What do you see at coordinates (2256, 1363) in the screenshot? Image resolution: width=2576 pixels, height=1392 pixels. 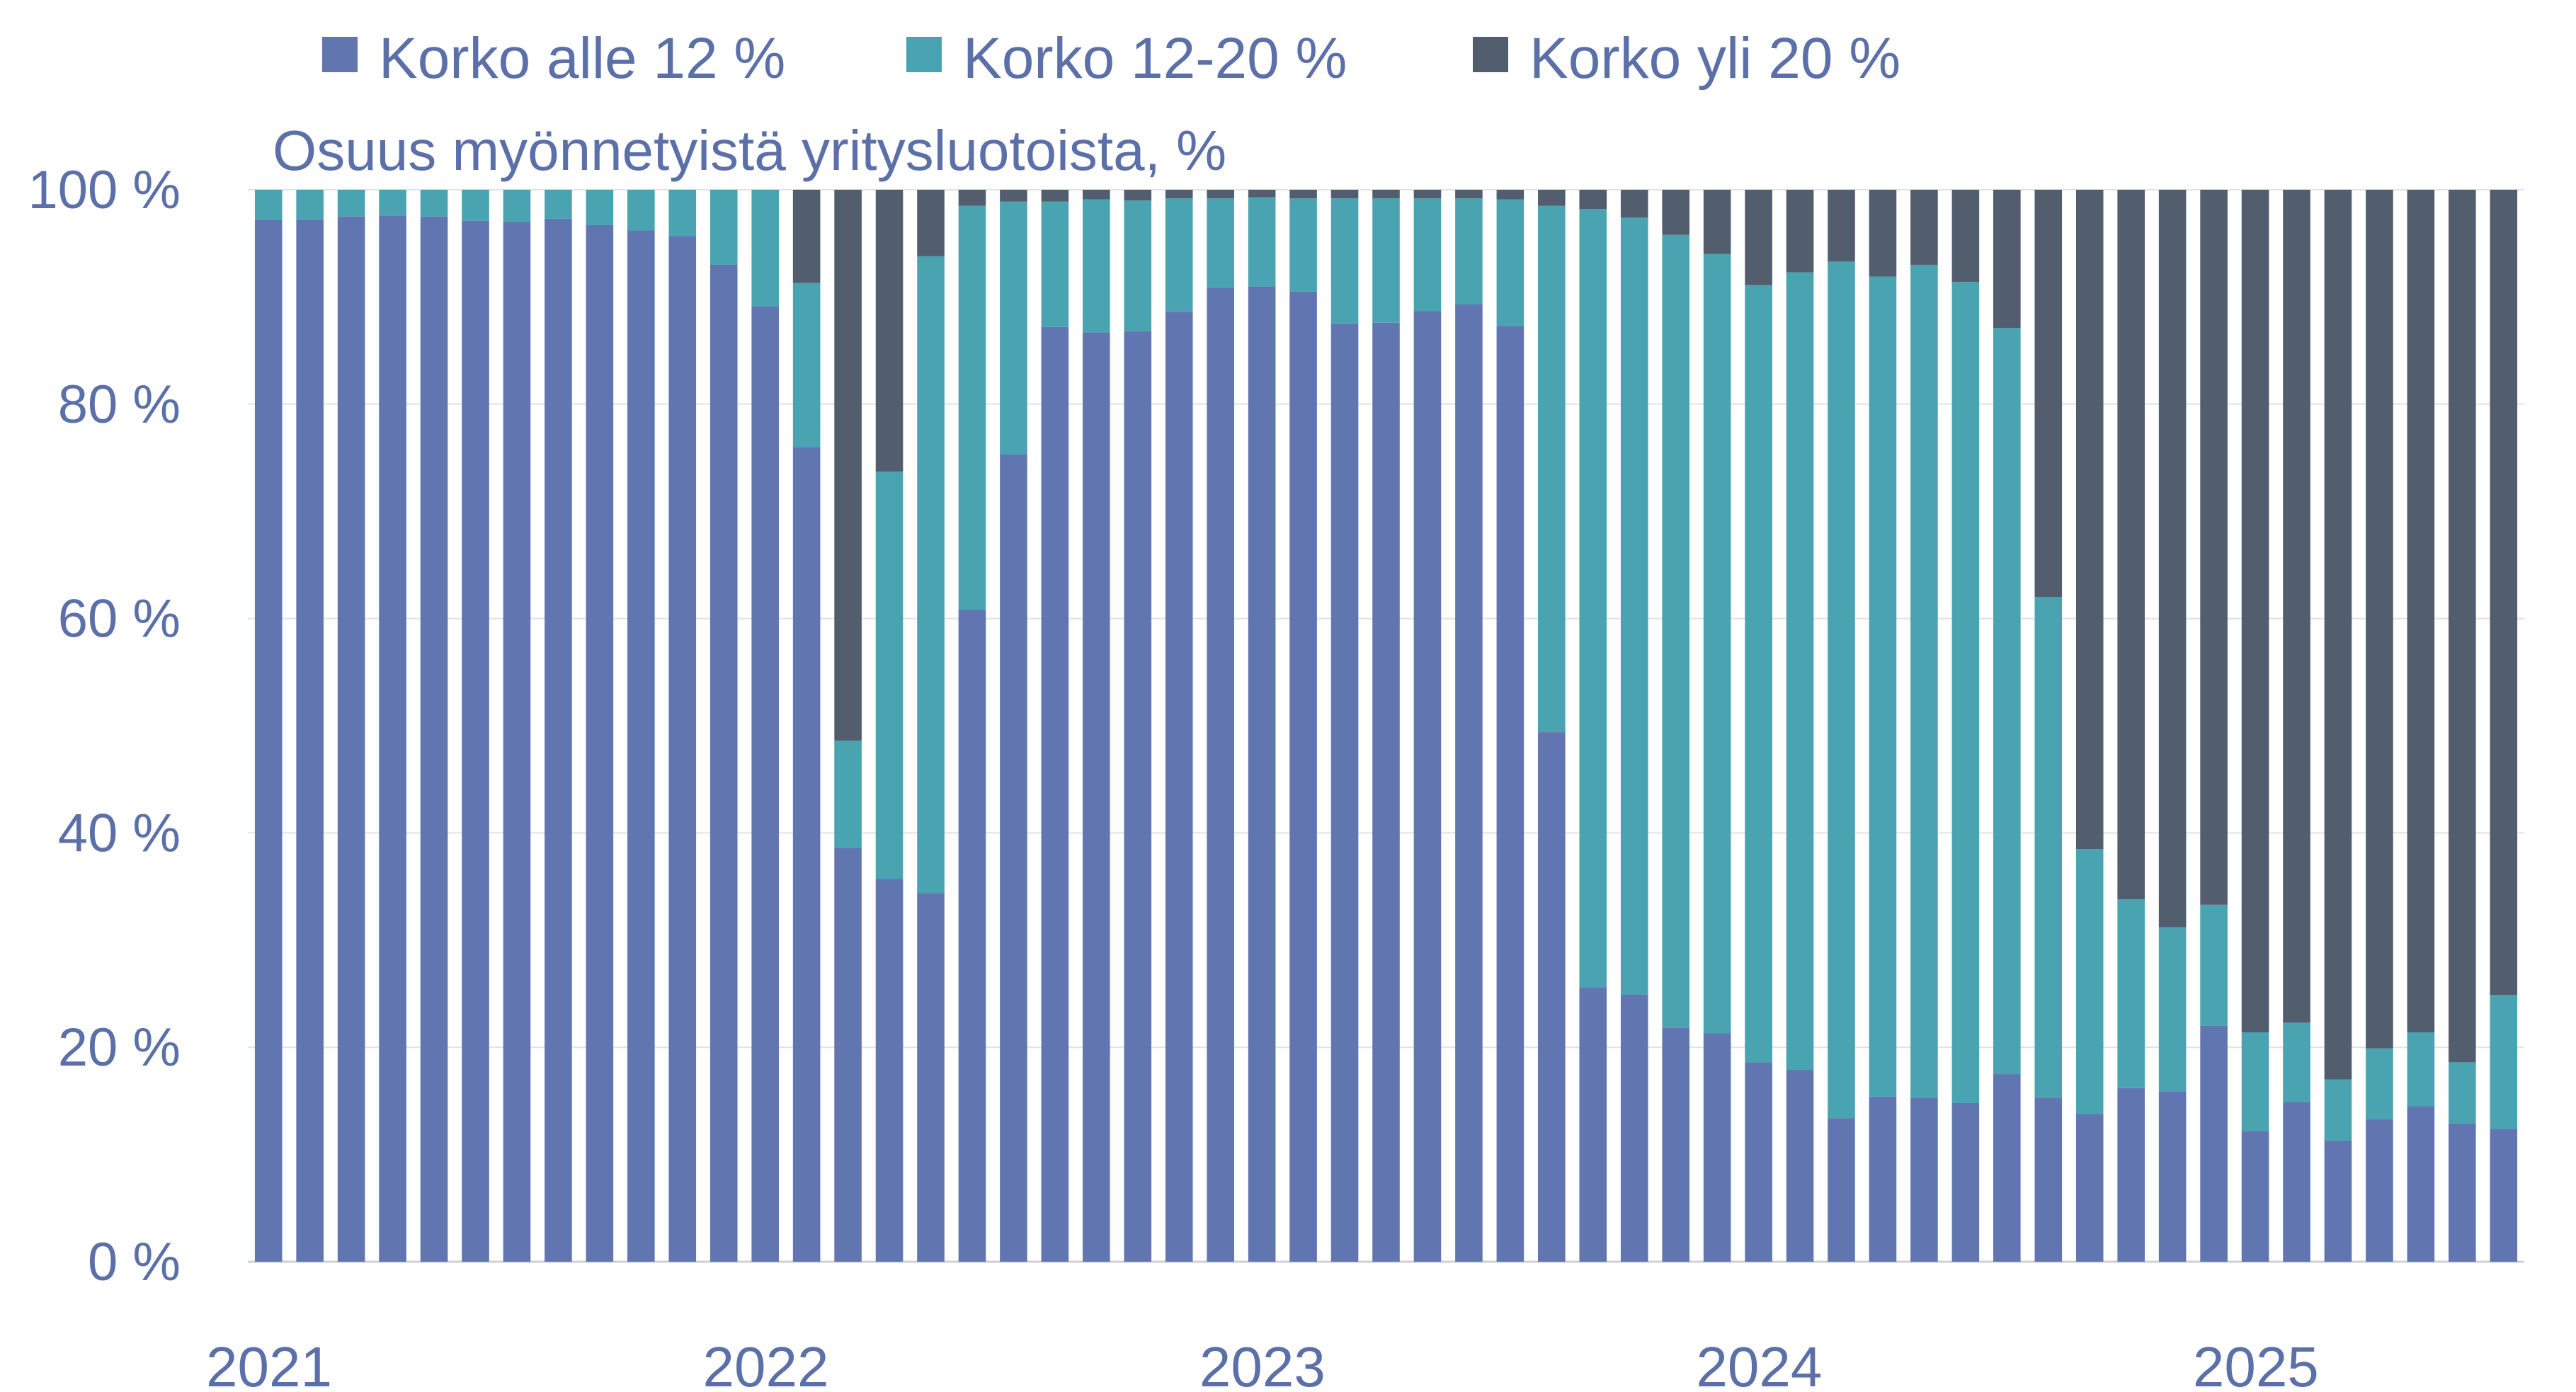 I see `x-tick-label: 2025` at bounding box center [2256, 1363].